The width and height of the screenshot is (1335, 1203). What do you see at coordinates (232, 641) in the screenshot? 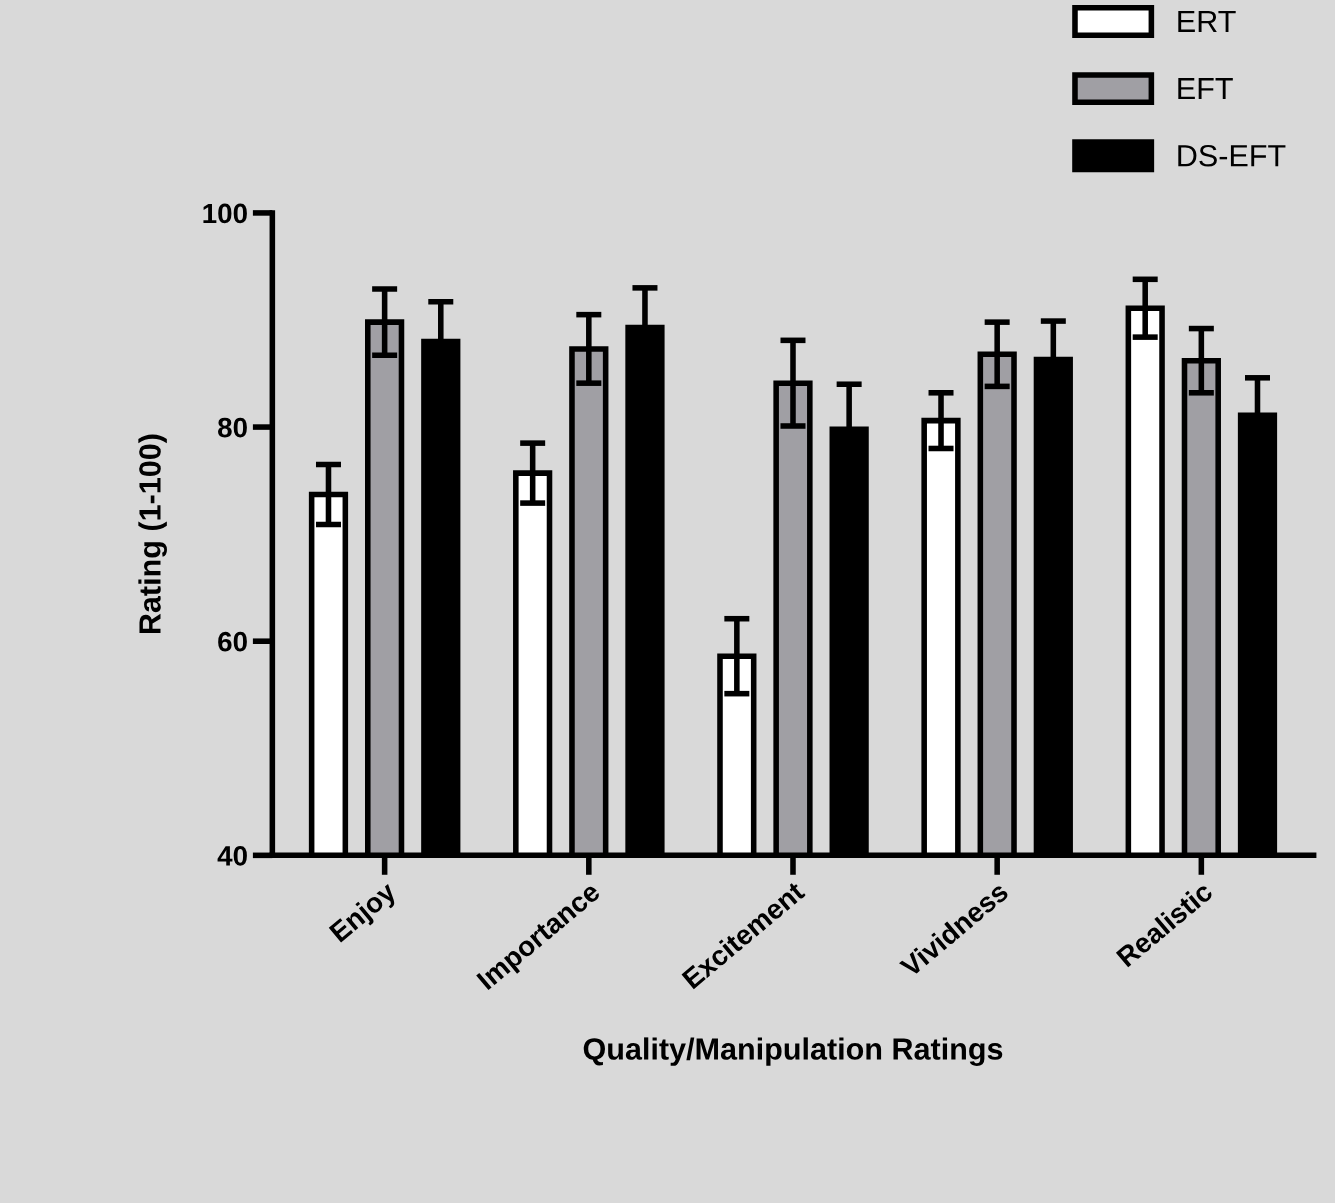
I see `y-tick-label: 60` at bounding box center [232, 641].